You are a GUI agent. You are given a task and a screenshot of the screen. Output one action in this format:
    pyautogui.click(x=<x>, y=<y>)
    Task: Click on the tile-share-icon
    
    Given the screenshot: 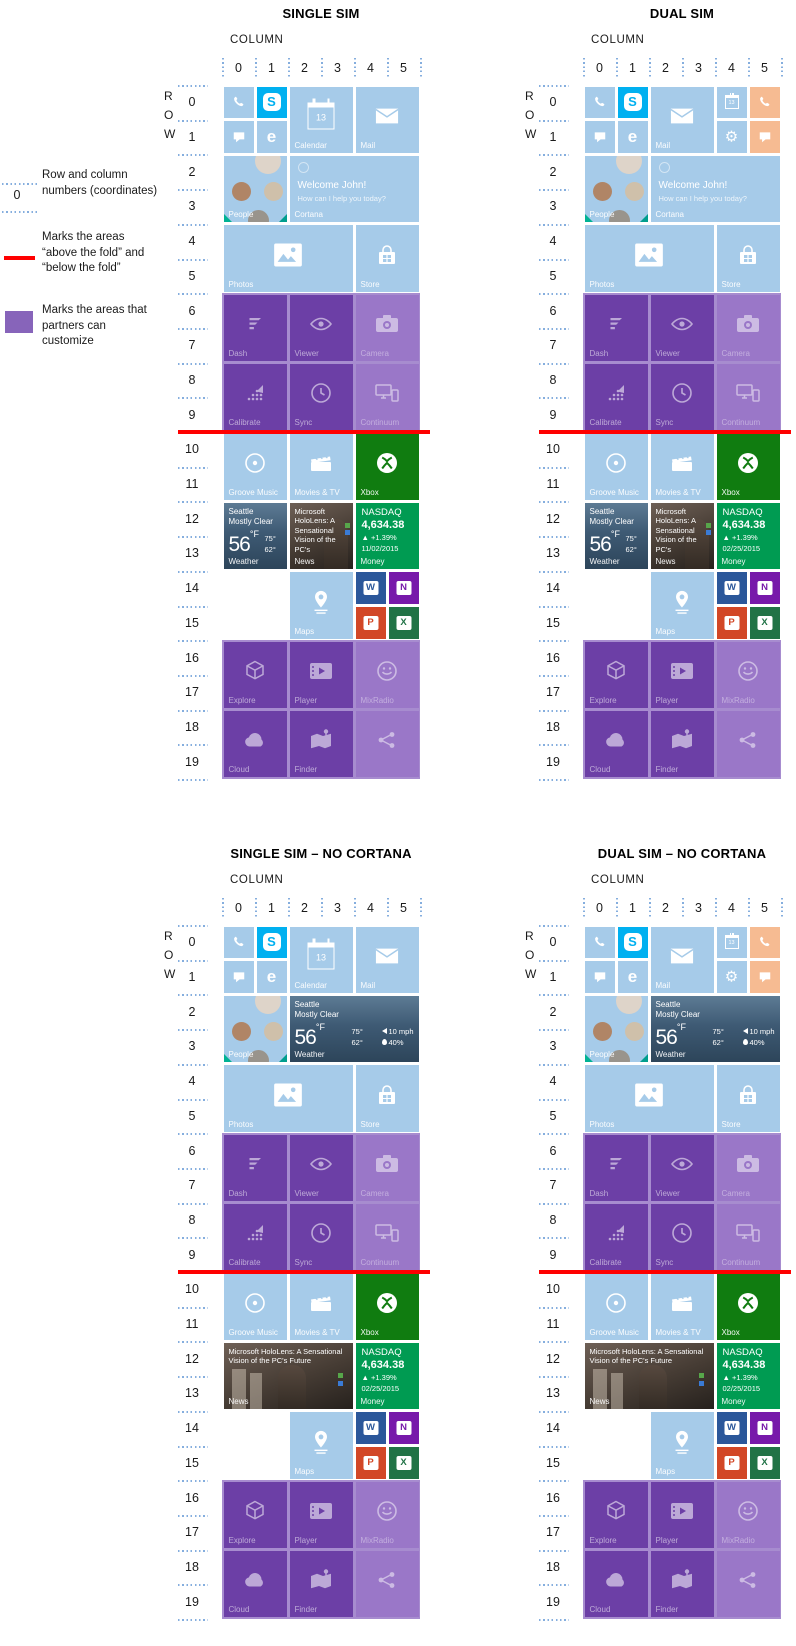 What is the action you would take?
    pyautogui.click(x=748, y=1584)
    